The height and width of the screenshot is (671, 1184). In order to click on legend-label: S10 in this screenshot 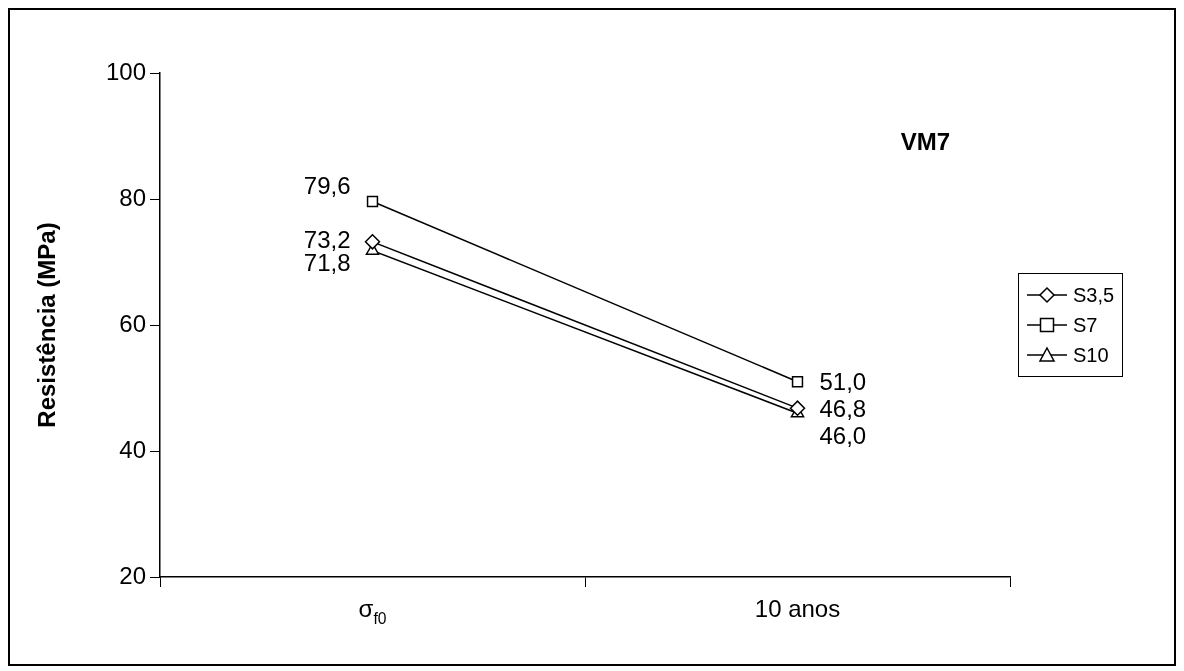, I will do `click(1091, 355)`.